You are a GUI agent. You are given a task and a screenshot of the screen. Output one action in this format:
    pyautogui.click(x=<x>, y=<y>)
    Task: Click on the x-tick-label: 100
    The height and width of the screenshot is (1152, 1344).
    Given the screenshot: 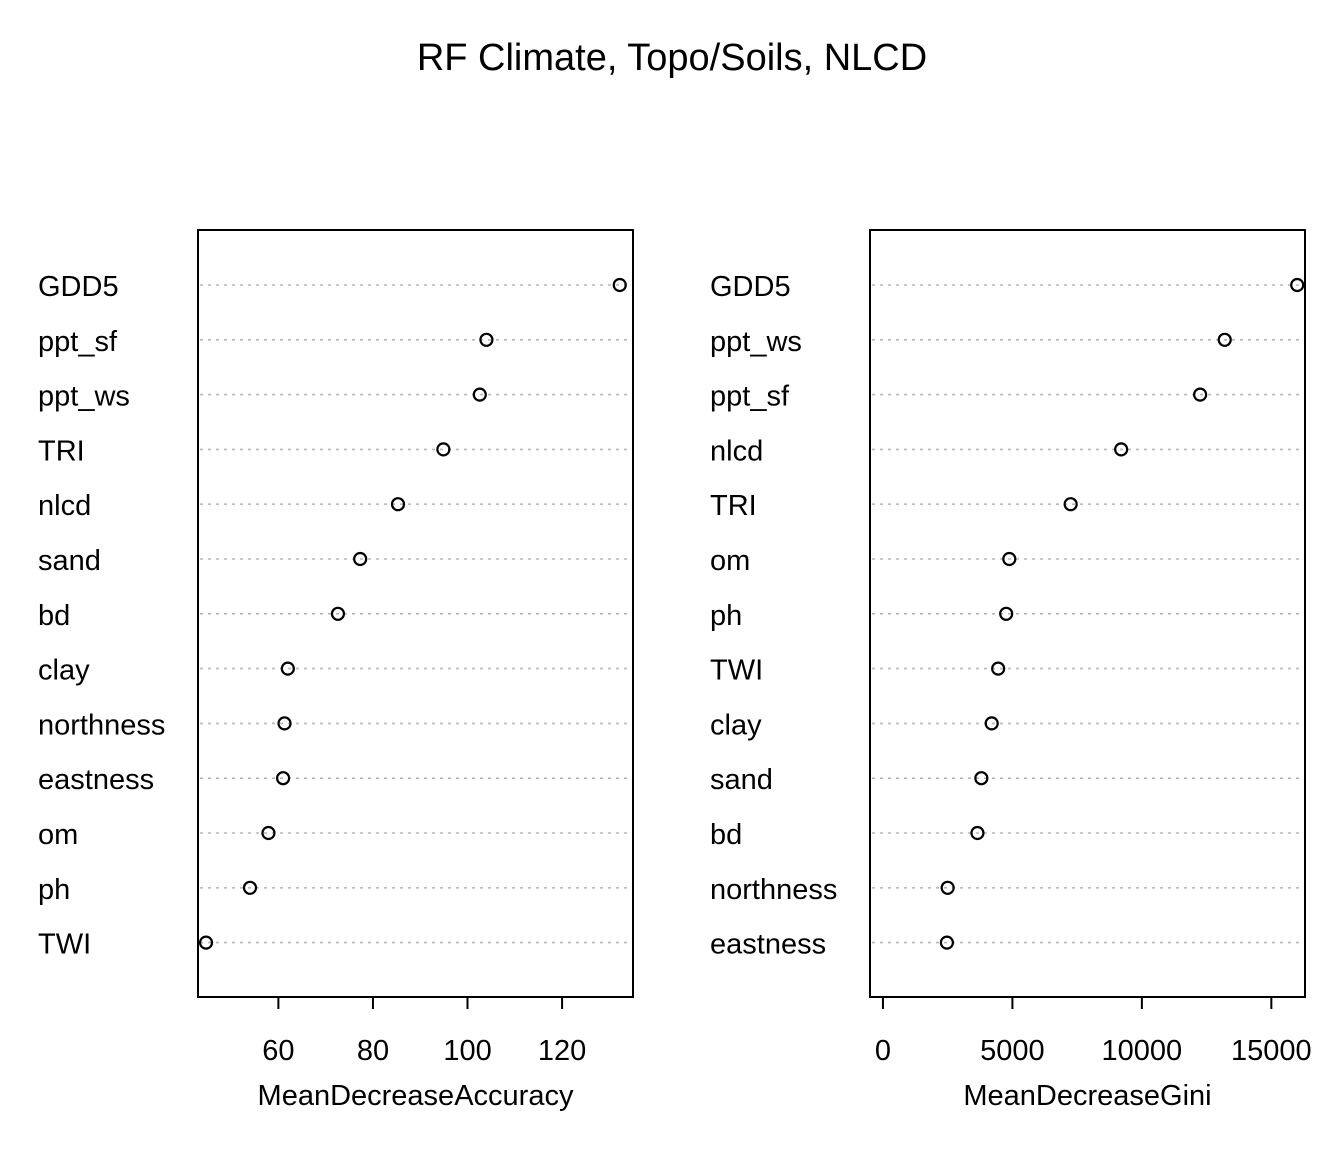 What is the action you would take?
    pyautogui.click(x=467, y=1051)
    